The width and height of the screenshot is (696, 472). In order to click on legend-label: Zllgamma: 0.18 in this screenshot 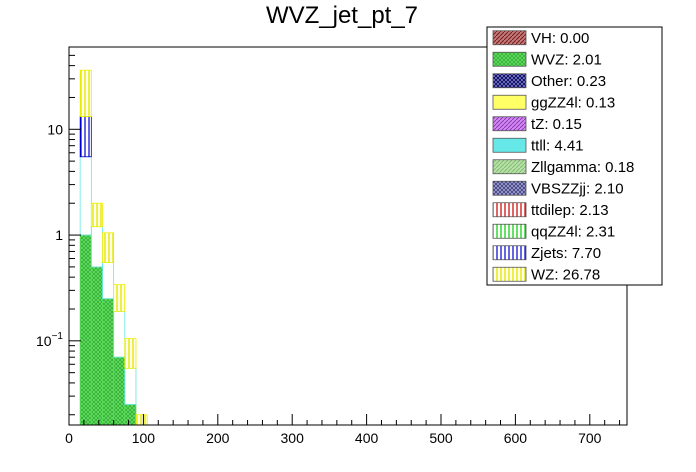, I will do `click(582, 167)`.